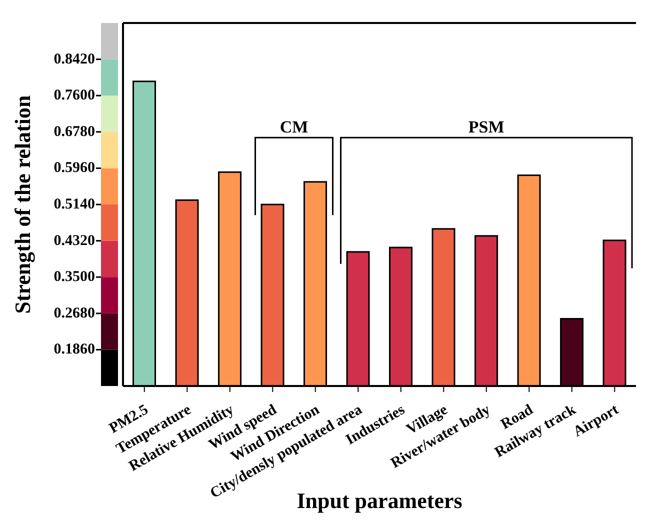  Describe the element at coordinates (22, 204) in the screenshot. I see `y-axis-title: Strength of the relation` at that location.